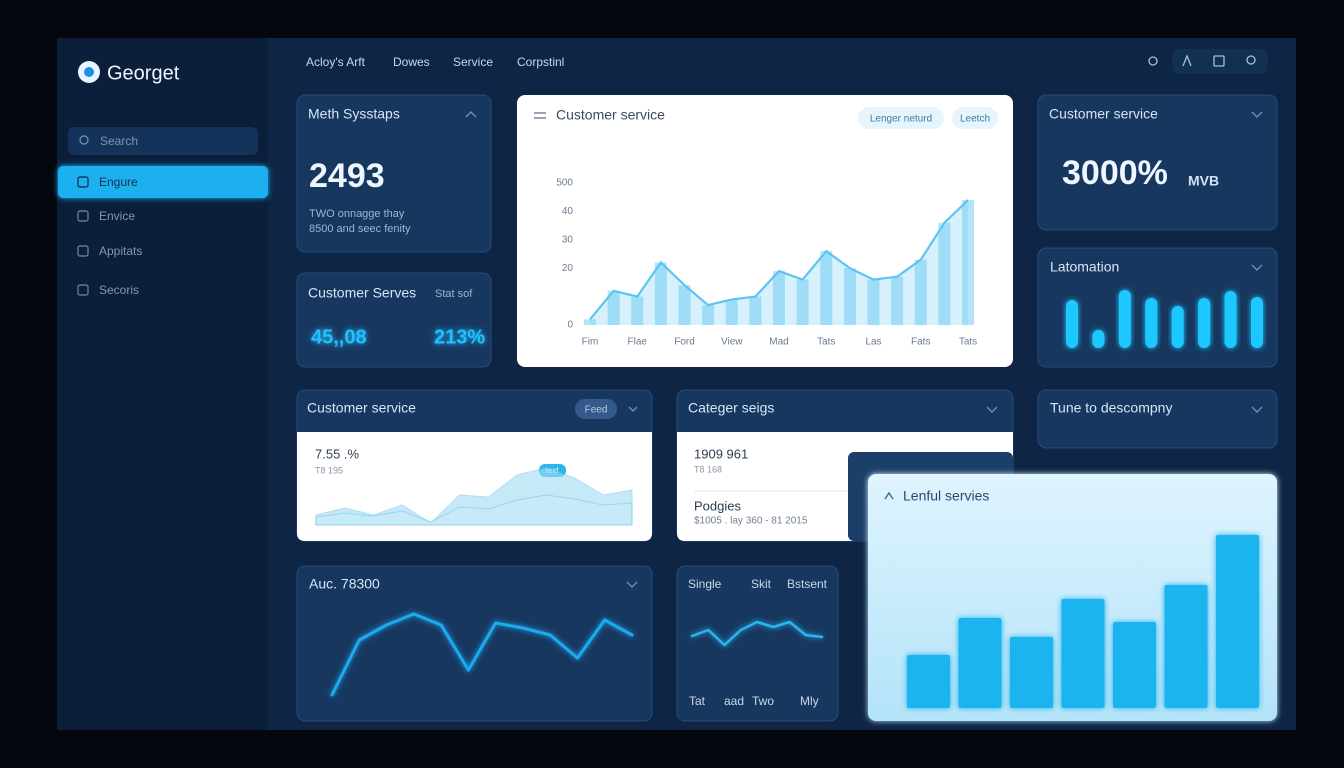 This screenshot has height=768, width=1344. Describe the element at coordinates (1187, 60) in the screenshot. I see `icon-up` at that location.